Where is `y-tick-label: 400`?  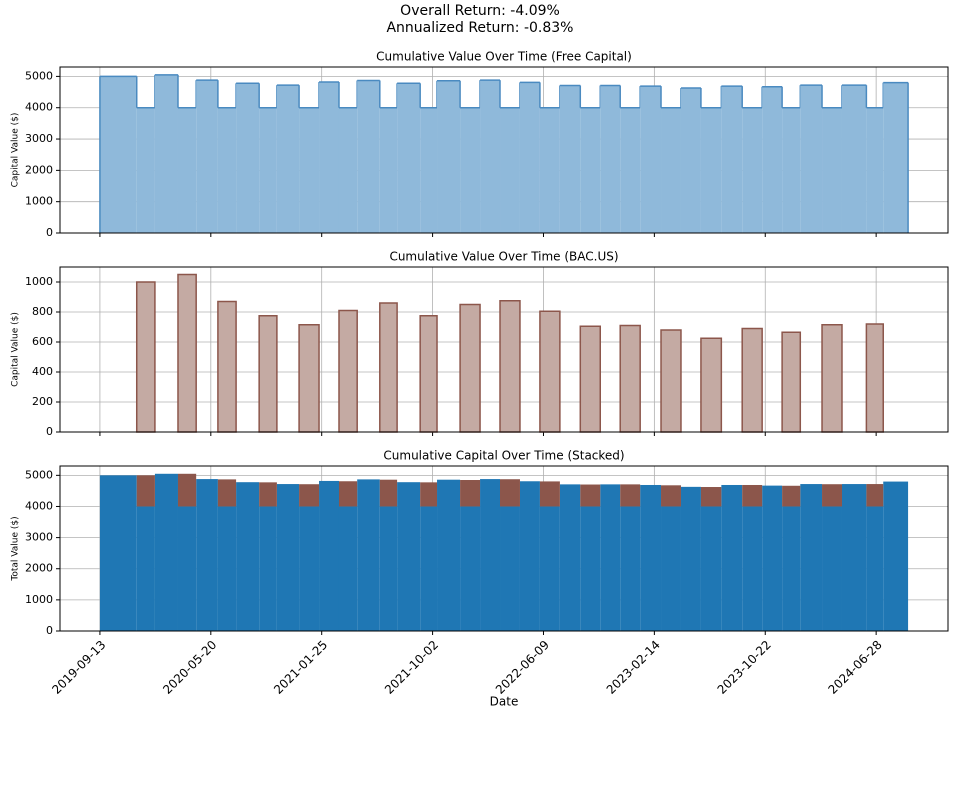
y-tick-label: 400 is located at coordinates (42, 371).